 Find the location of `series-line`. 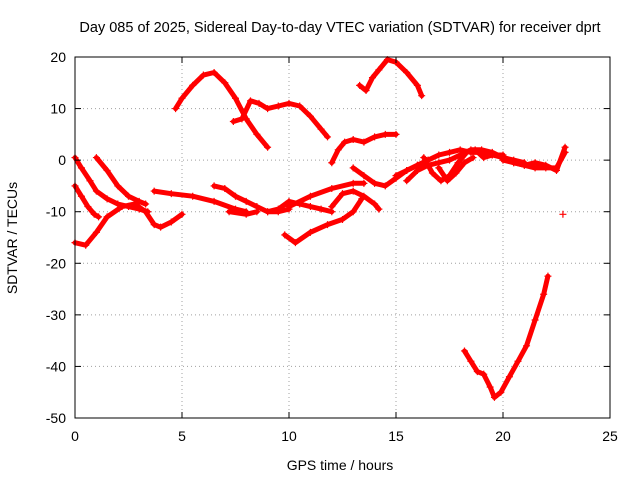

series-line is located at coordinates (355, 200).